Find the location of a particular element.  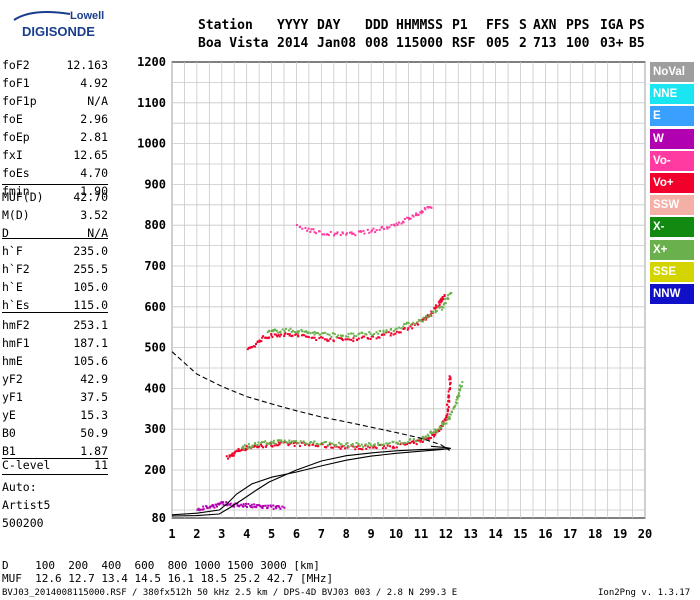

param-row: fxI 12.65 is located at coordinates (55, 155).